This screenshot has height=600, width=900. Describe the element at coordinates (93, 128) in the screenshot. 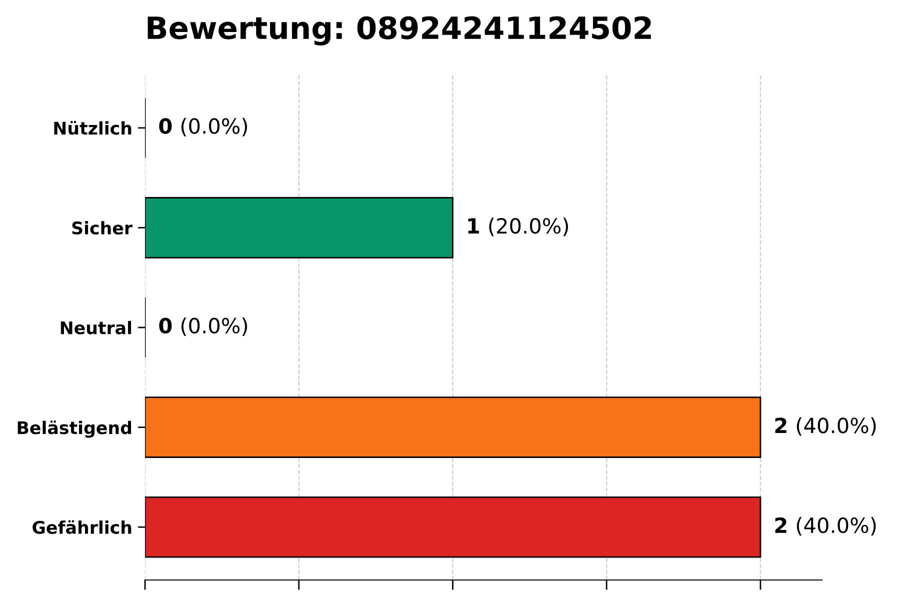

I see `y-tick-label: Nützlich` at that location.